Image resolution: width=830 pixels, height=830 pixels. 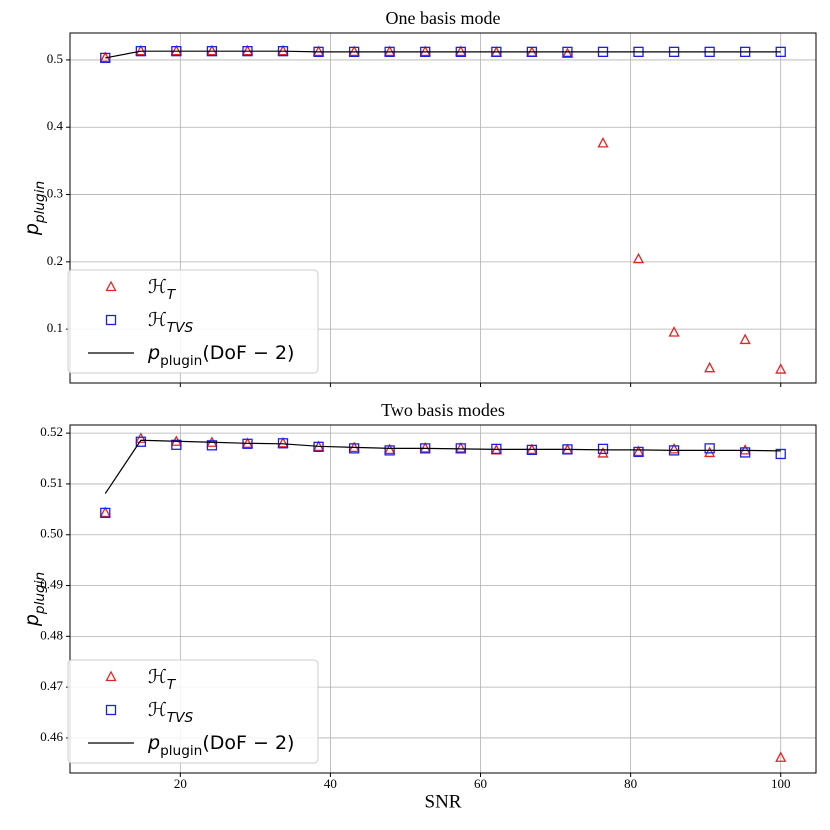 I want to click on x-axis-label: SNR, so click(x=443, y=801).